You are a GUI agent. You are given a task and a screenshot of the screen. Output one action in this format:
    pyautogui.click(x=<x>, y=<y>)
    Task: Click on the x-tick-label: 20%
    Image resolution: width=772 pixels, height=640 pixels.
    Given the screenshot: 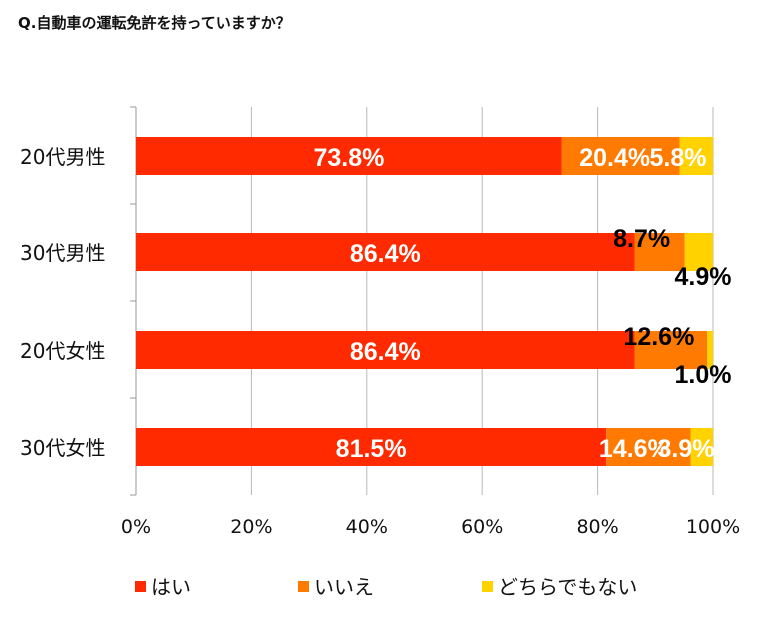 What is the action you would take?
    pyautogui.click(x=251, y=527)
    